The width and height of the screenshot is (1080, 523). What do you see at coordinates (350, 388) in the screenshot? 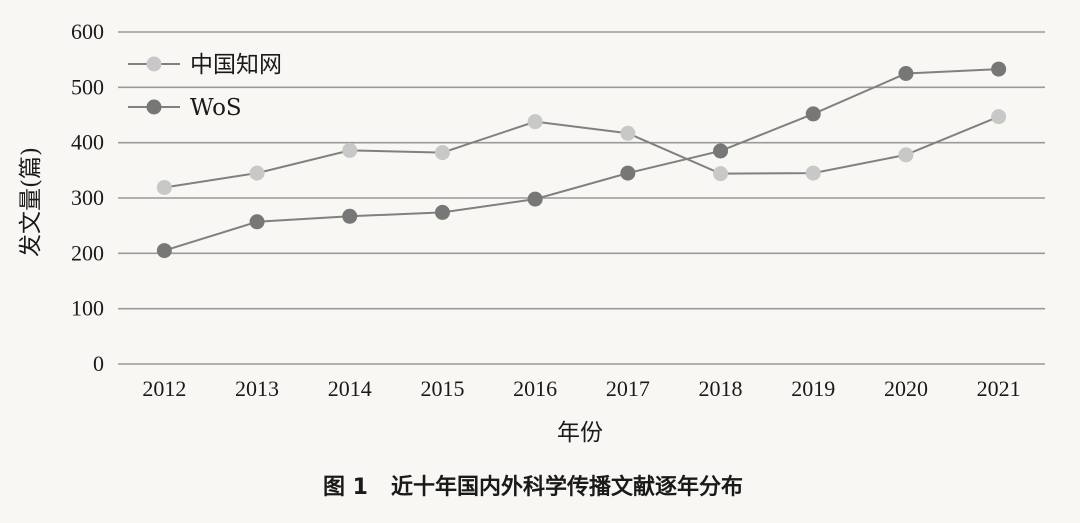
I see `x-tick-label: 2014` at bounding box center [350, 388].